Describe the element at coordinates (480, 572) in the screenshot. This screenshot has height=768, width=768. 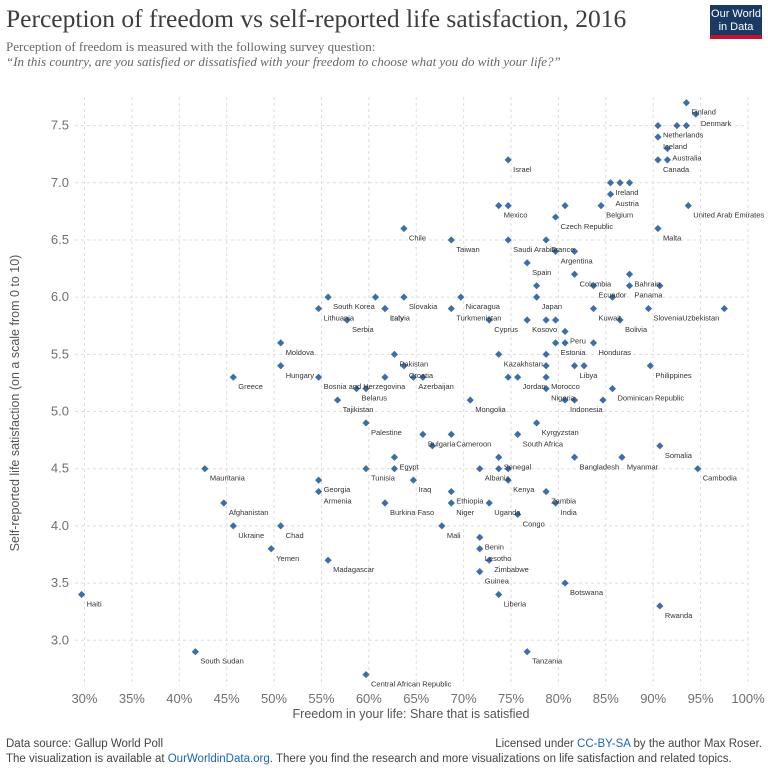
I see `data-point-guinea` at that location.